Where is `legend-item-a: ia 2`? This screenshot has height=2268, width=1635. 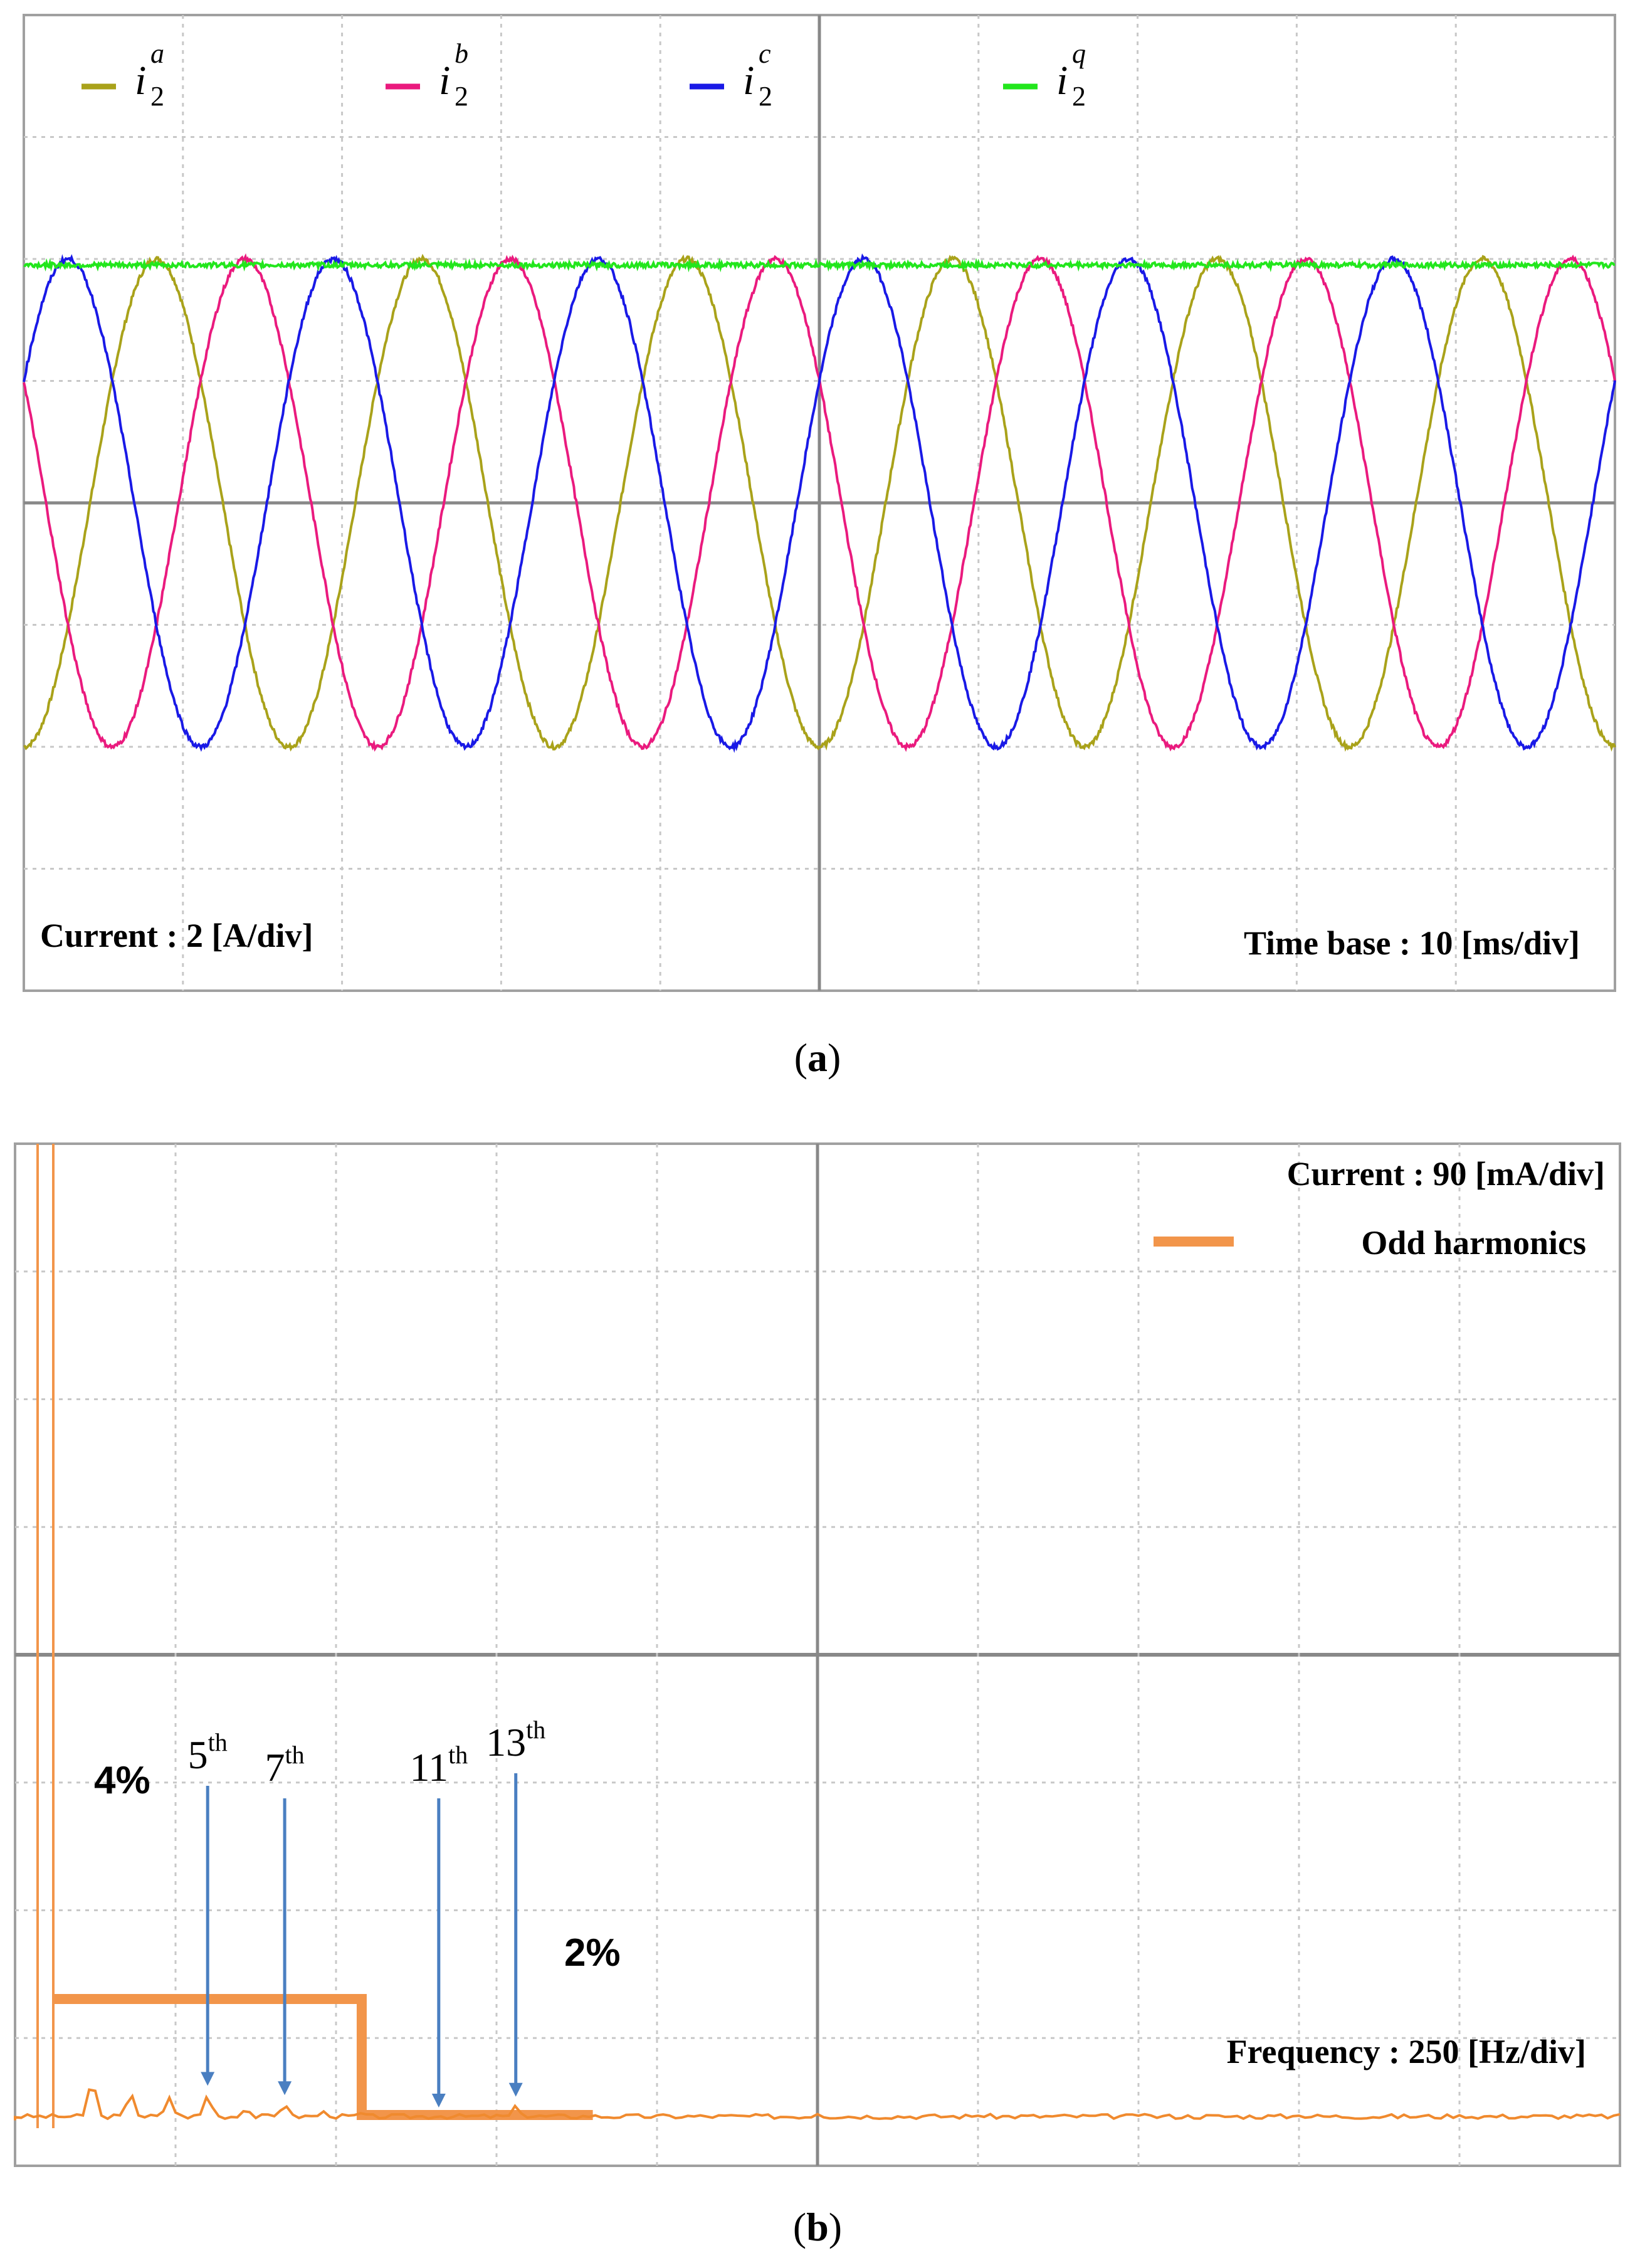
legend-item-a: ia 2 is located at coordinates (122, 75).